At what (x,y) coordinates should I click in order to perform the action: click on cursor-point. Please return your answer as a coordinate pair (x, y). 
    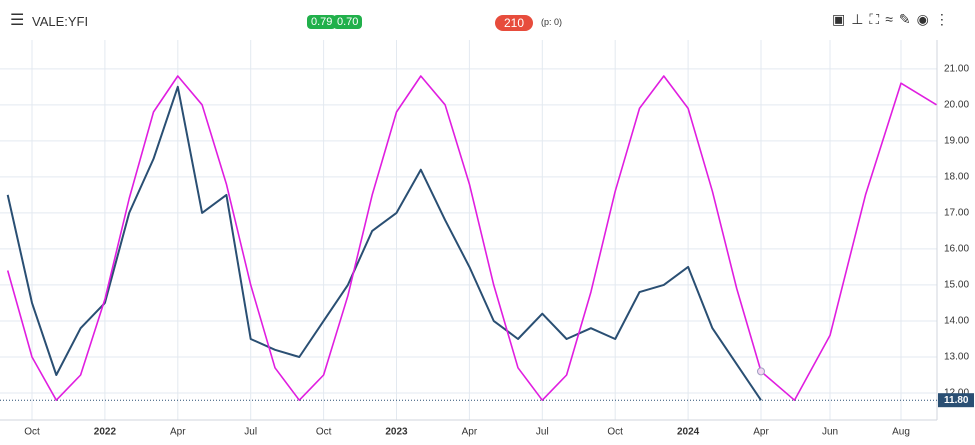
    Looking at the image, I should click on (761, 371).